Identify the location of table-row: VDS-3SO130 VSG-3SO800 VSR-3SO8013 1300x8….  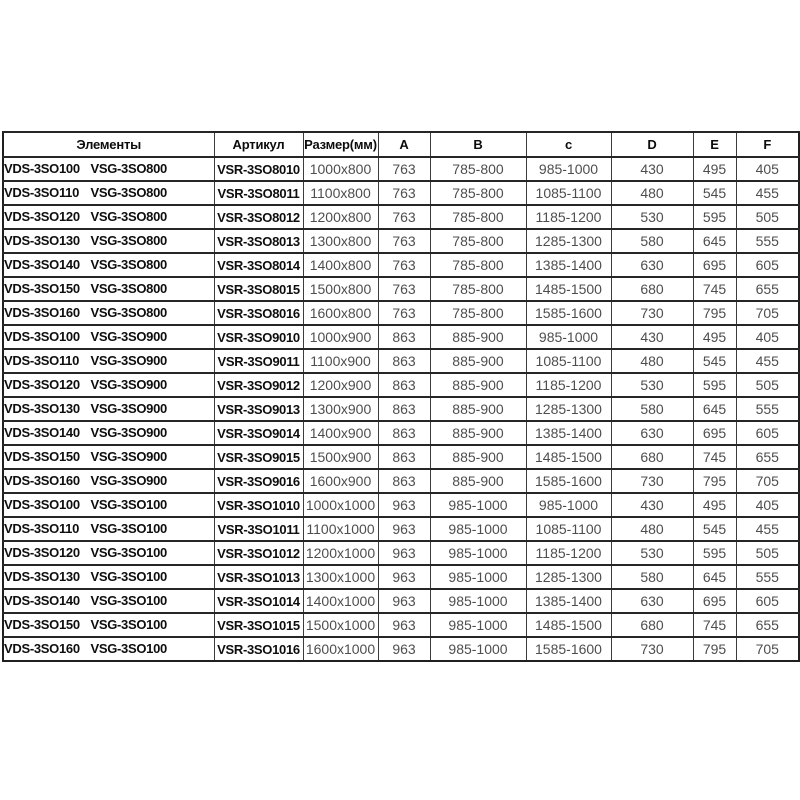
(400, 240).